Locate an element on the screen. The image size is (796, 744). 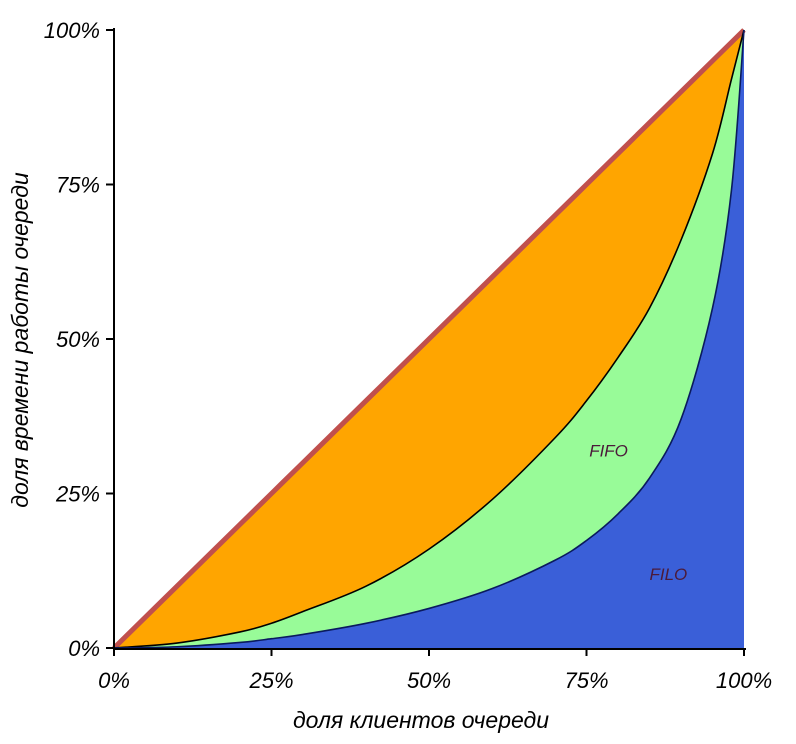
x-tick-label: 25% is located at coordinates (270, 680).